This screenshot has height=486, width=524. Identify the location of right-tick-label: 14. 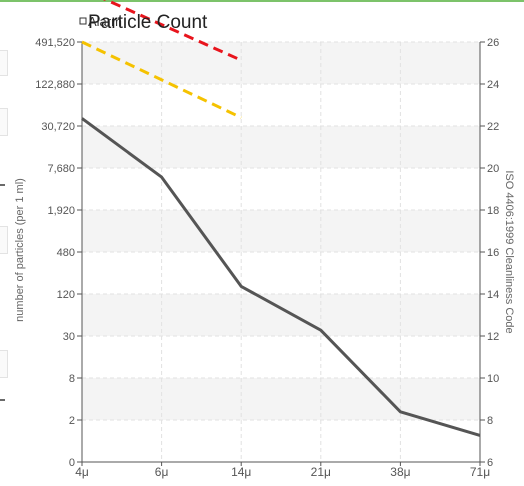
(493, 295).